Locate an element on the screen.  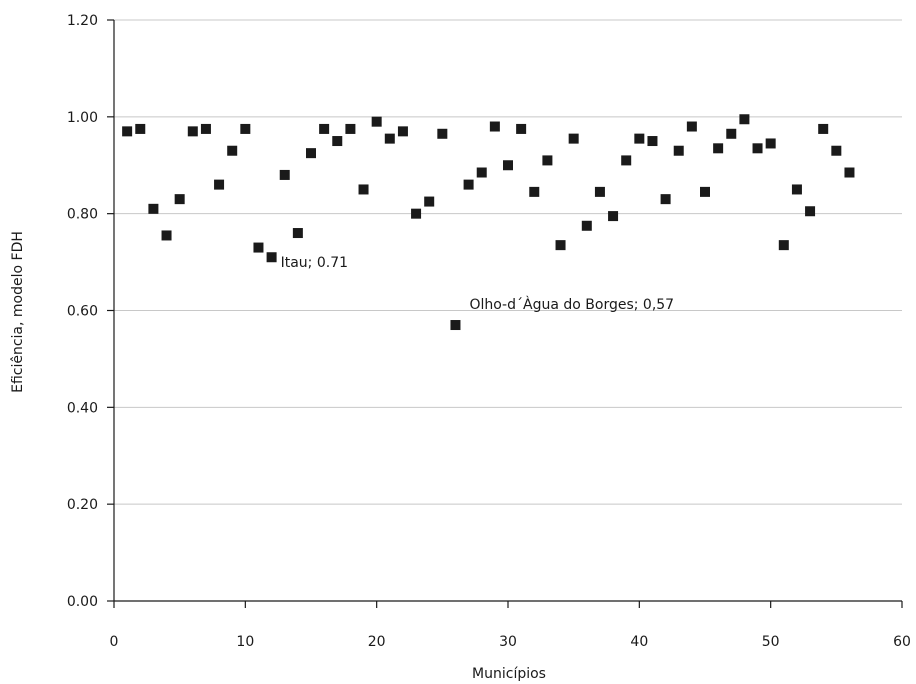
x-axis-ticks: 0 10 20 30 40 50 60 is located at coordinates (510, 625).